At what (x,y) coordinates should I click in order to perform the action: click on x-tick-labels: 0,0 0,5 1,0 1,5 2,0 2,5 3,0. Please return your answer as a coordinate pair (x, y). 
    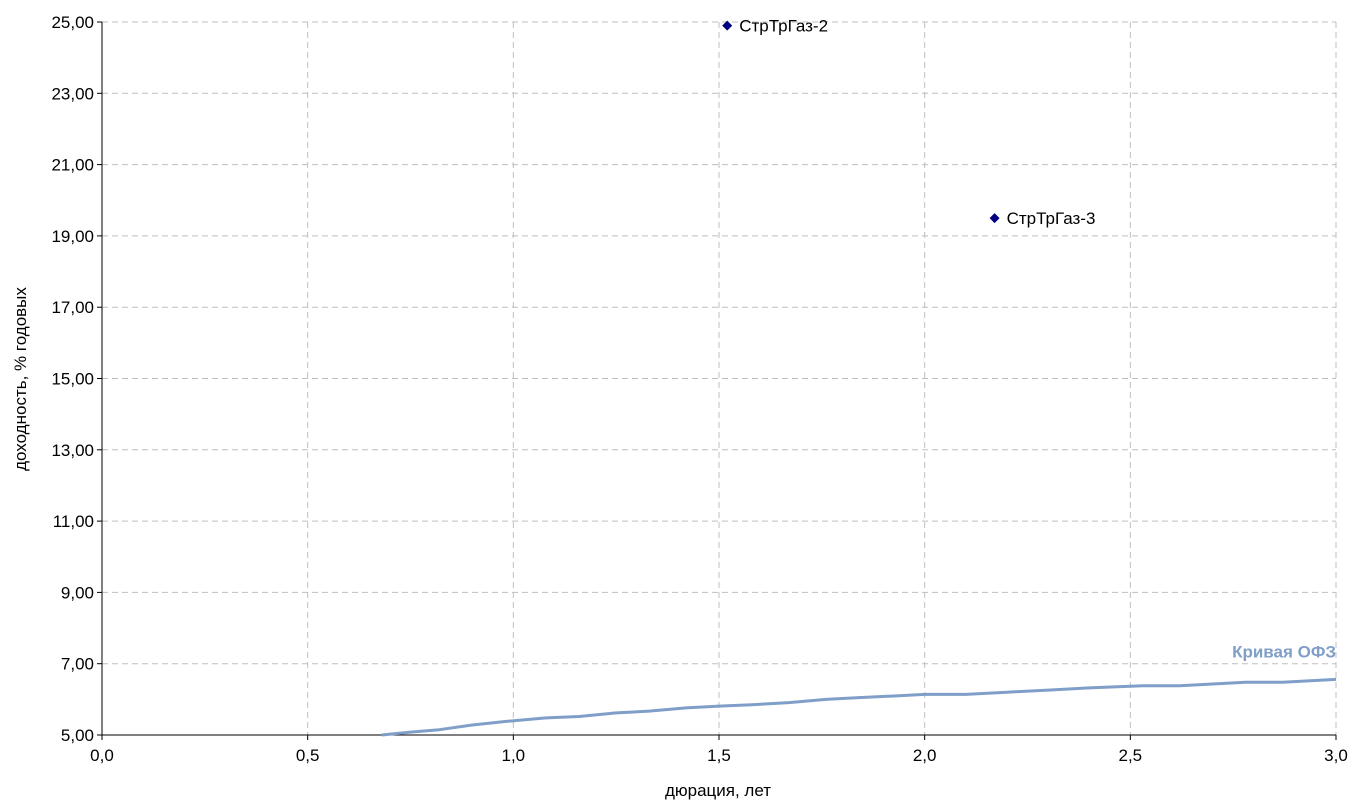
    Looking at the image, I should click on (719, 755).